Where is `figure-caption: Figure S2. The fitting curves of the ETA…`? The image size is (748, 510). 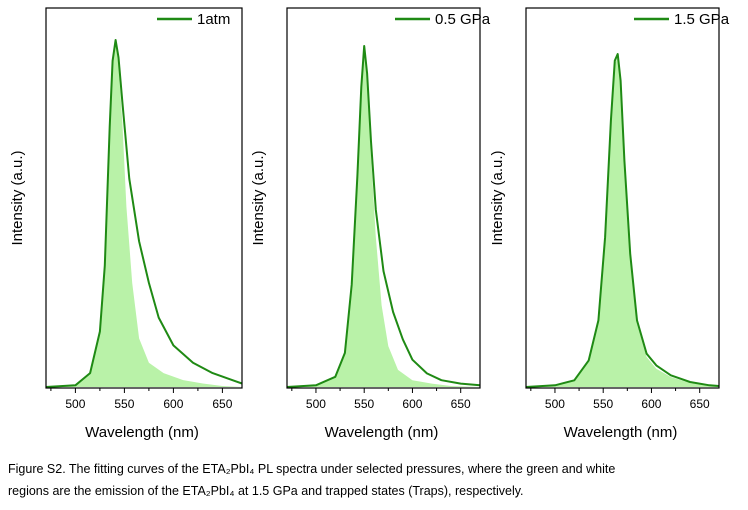
figure-caption: Figure S2. The fitting curves of the ETA… is located at coordinates (373, 480).